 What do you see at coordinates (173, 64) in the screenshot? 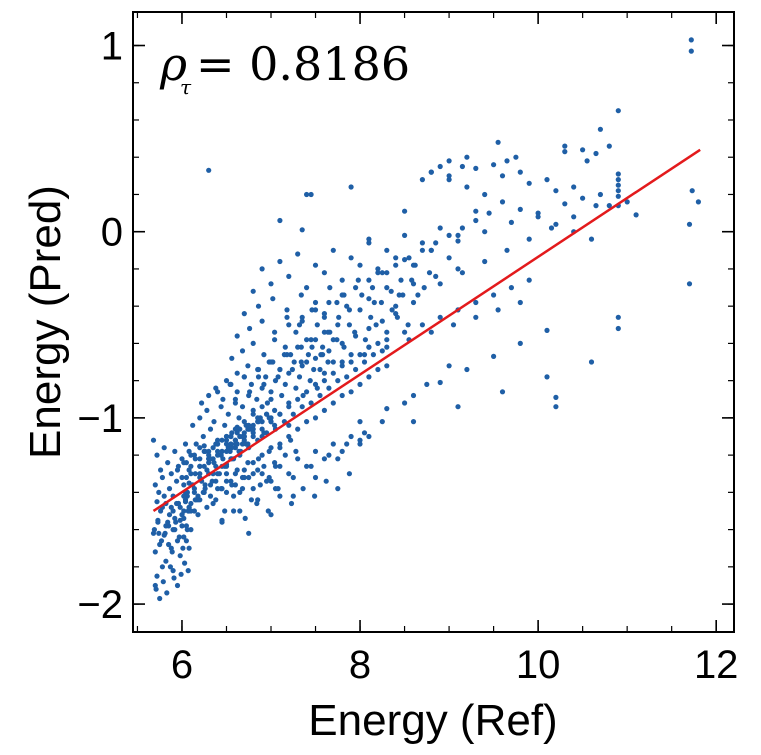
I see `annotation-symbol: ρ` at bounding box center [173, 64].